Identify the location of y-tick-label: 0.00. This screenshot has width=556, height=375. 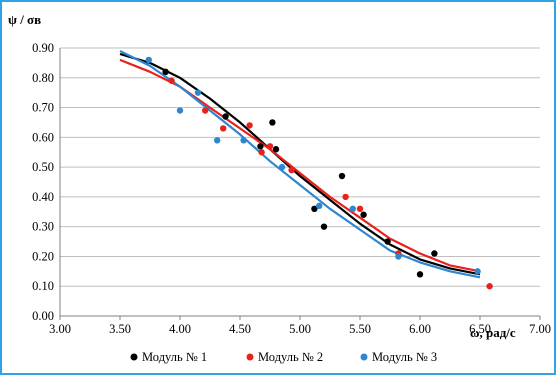
(43, 316).